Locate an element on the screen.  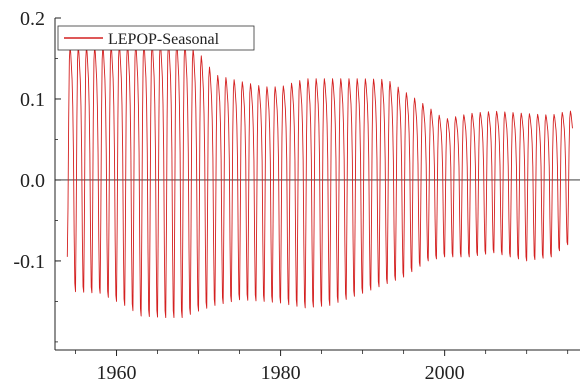
y-tick-label: 0.2 is located at coordinates (32, 19).